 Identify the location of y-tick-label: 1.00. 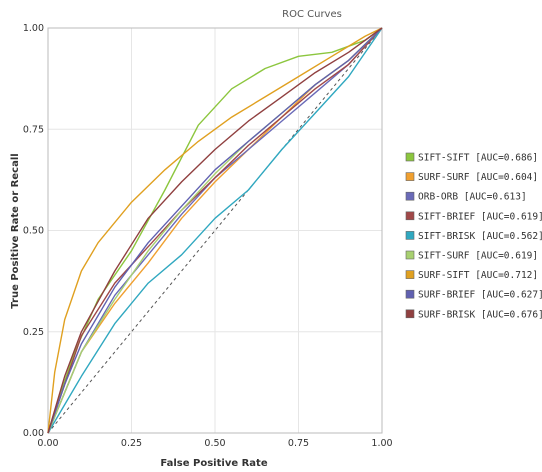
(33, 28).